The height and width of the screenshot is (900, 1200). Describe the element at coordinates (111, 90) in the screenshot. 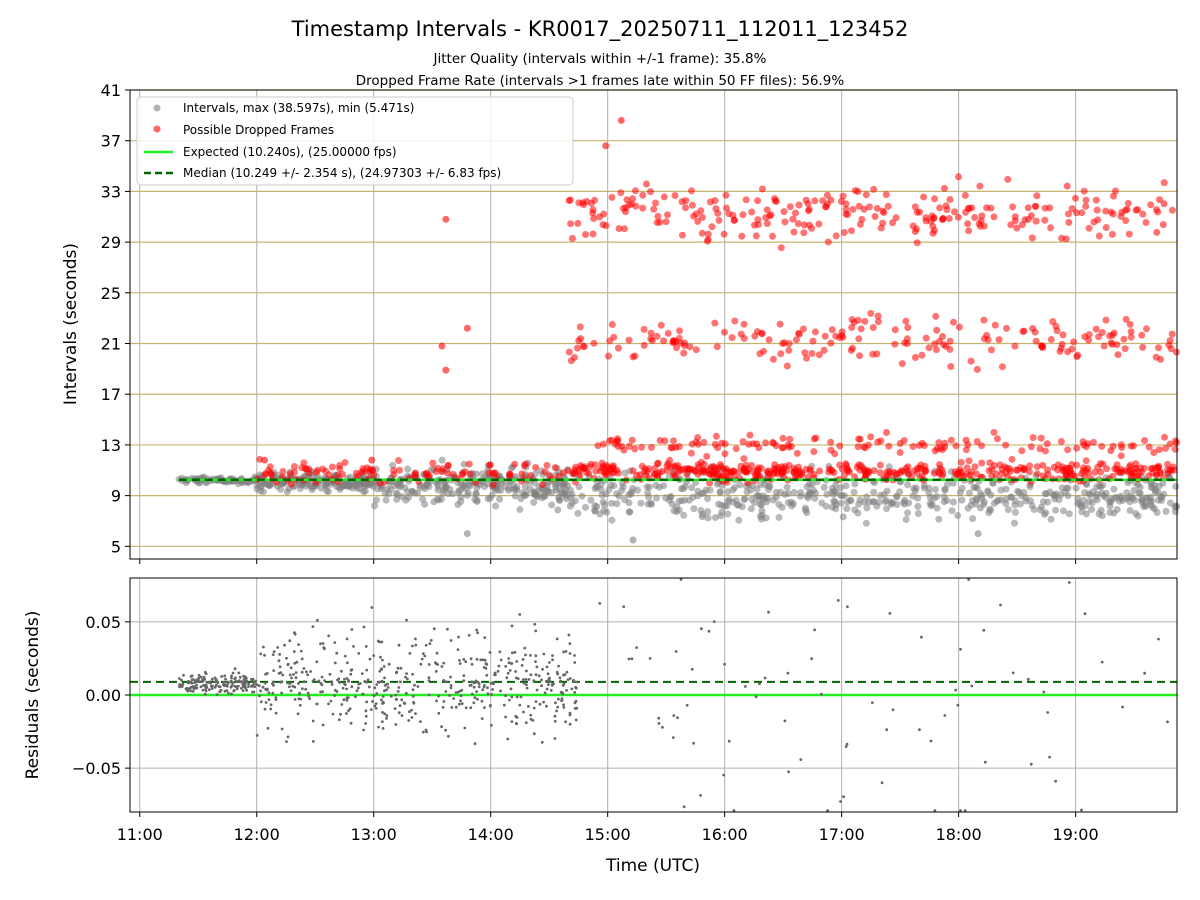

I see `top-y-tick-label: 41` at that location.